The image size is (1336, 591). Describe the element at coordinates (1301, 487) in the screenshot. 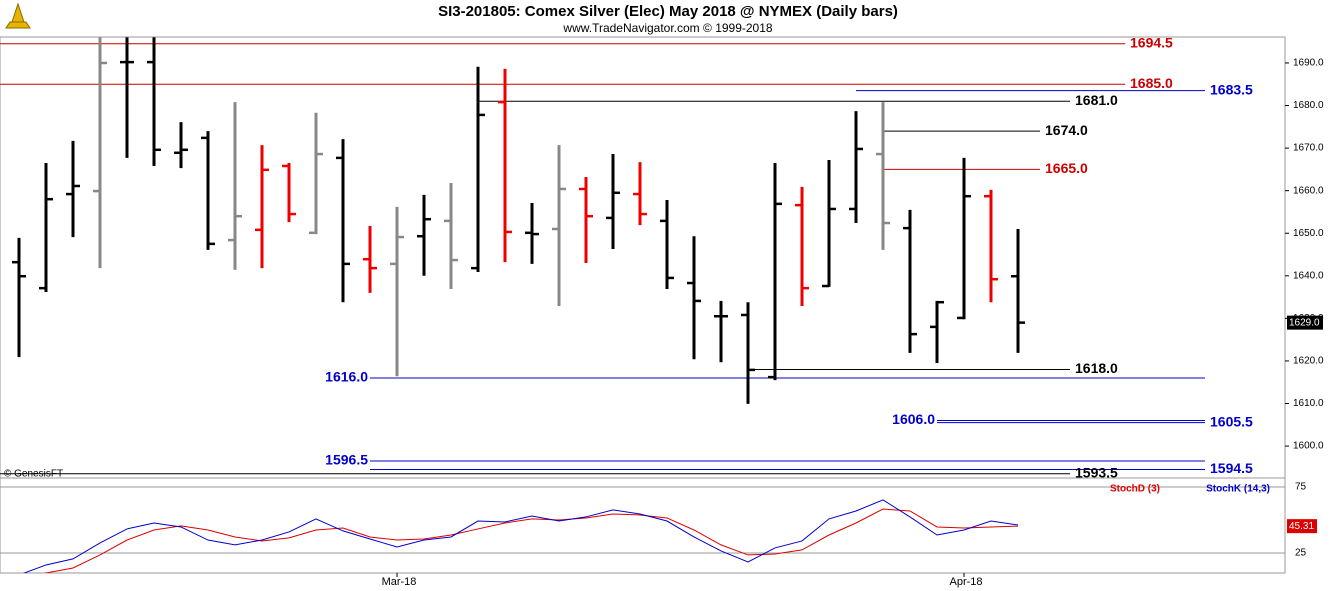

I see `y-tick-label: 75` at that location.